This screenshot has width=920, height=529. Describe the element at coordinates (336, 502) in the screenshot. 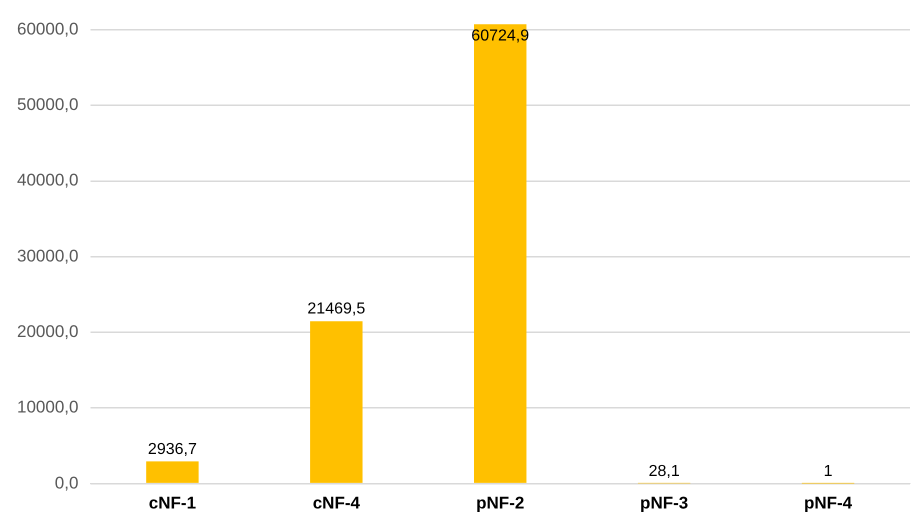

I see `x-tick-label: cNF-4` at that location.